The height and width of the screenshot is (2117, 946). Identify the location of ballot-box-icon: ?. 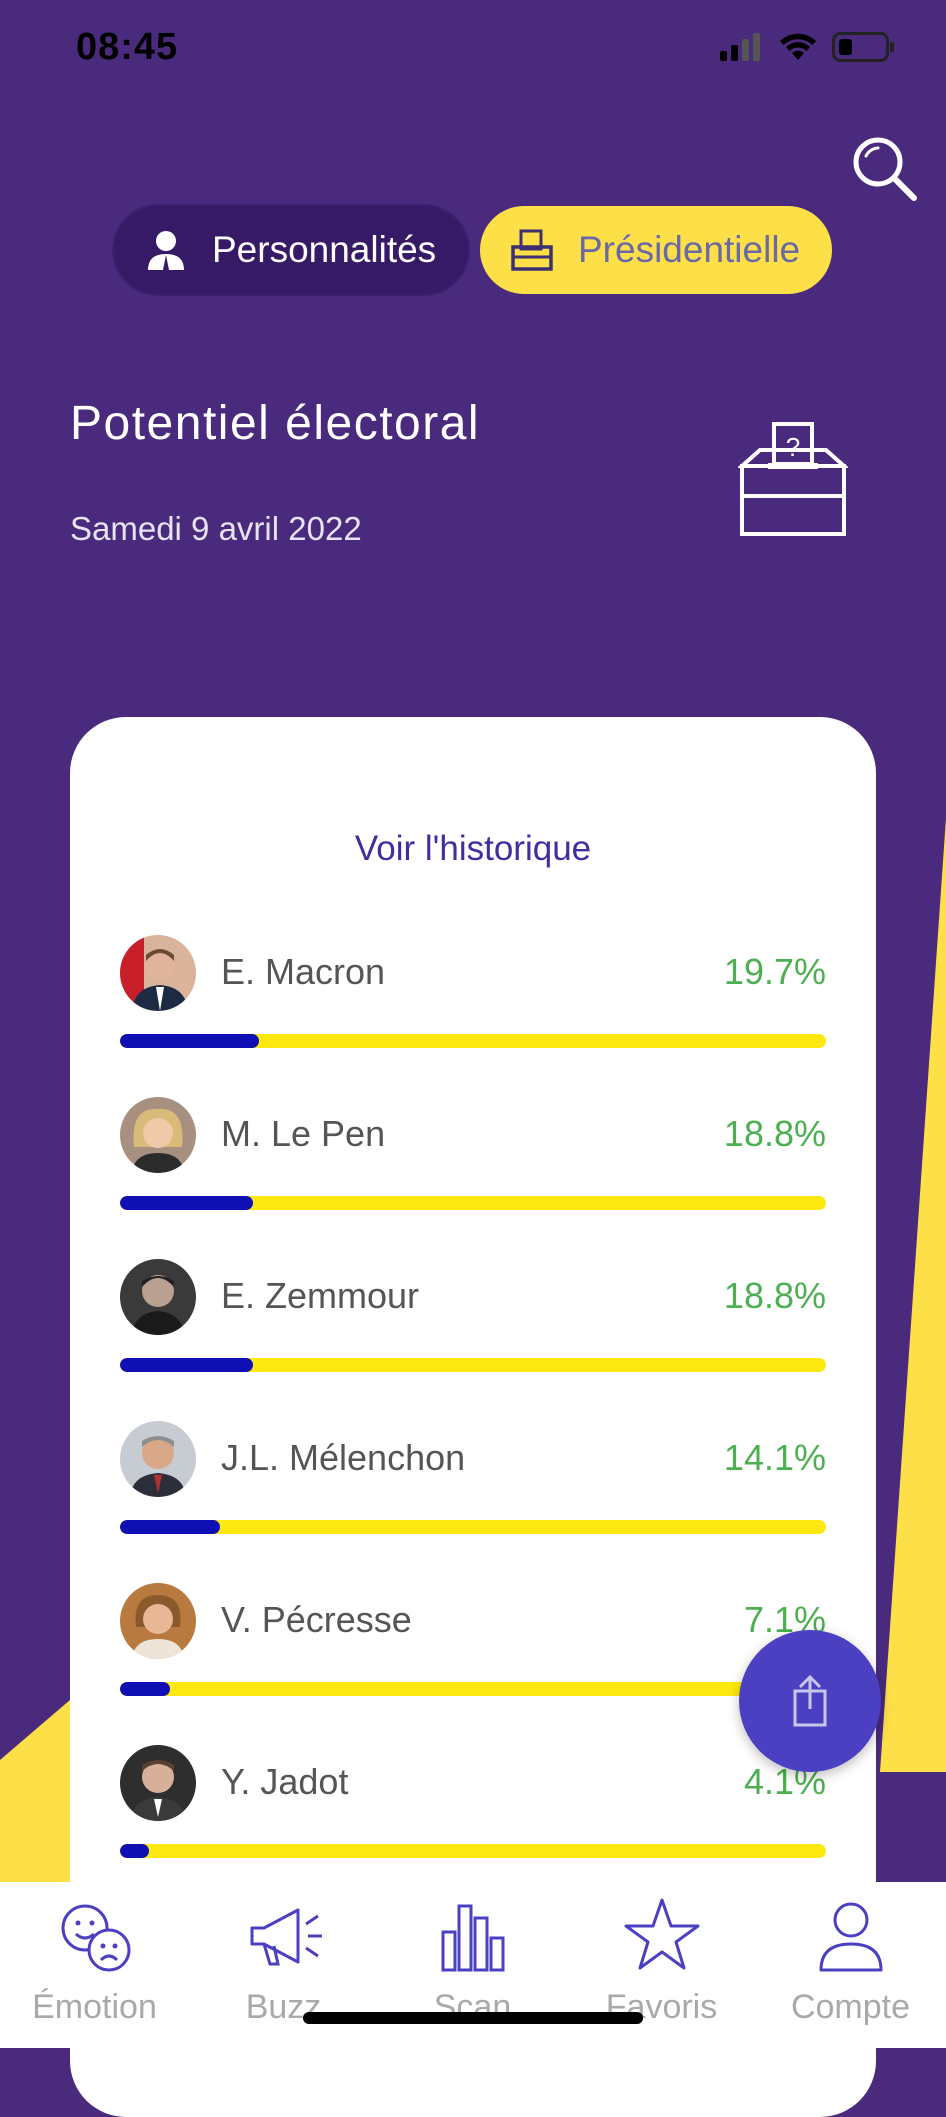
(793, 479).